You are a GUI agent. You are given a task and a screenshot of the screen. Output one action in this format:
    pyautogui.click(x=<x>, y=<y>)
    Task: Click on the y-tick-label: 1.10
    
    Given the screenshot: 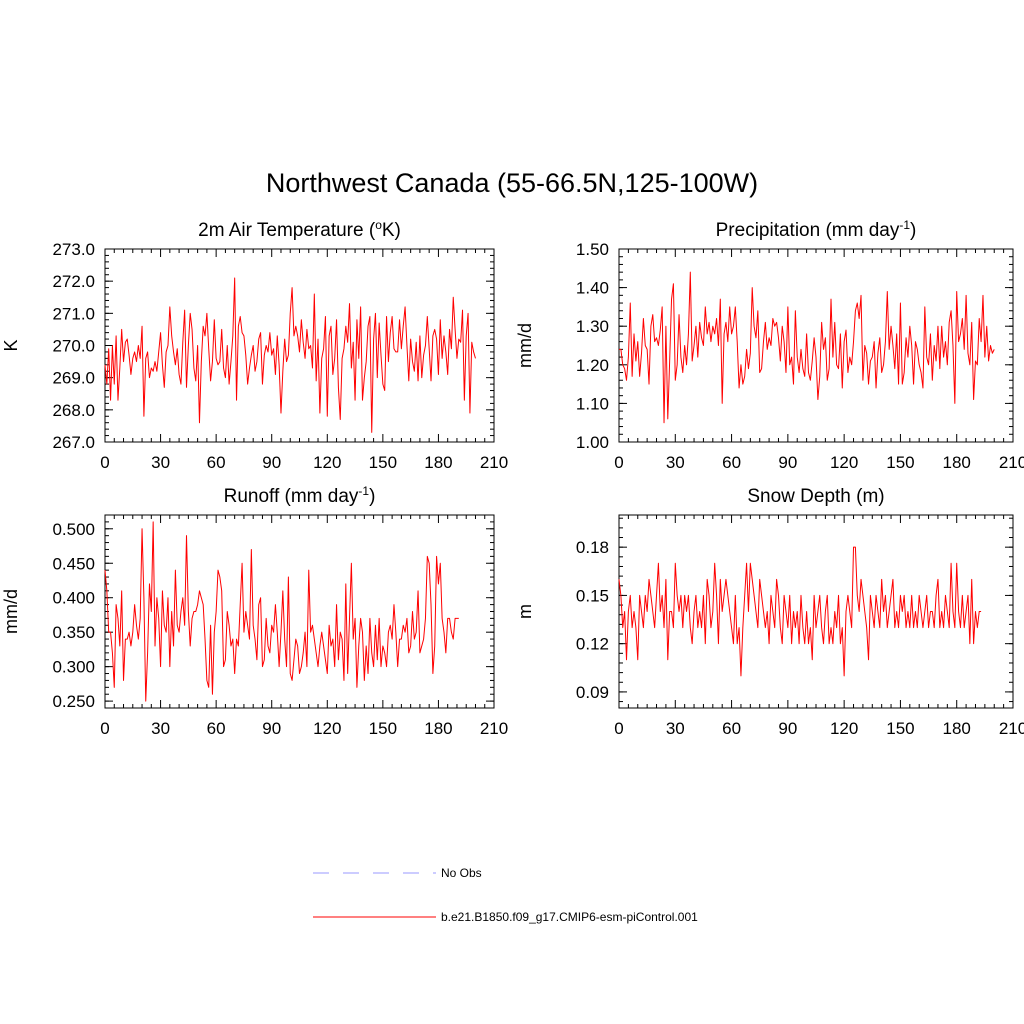 What is the action you would take?
    pyautogui.click(x=592, y=403)
    